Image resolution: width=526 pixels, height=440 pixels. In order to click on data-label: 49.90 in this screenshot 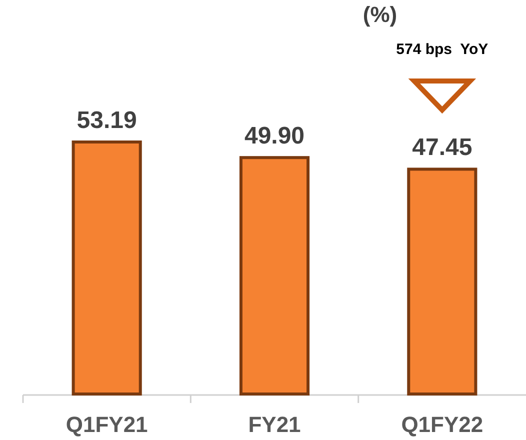, I will do `click(274, 136)`.